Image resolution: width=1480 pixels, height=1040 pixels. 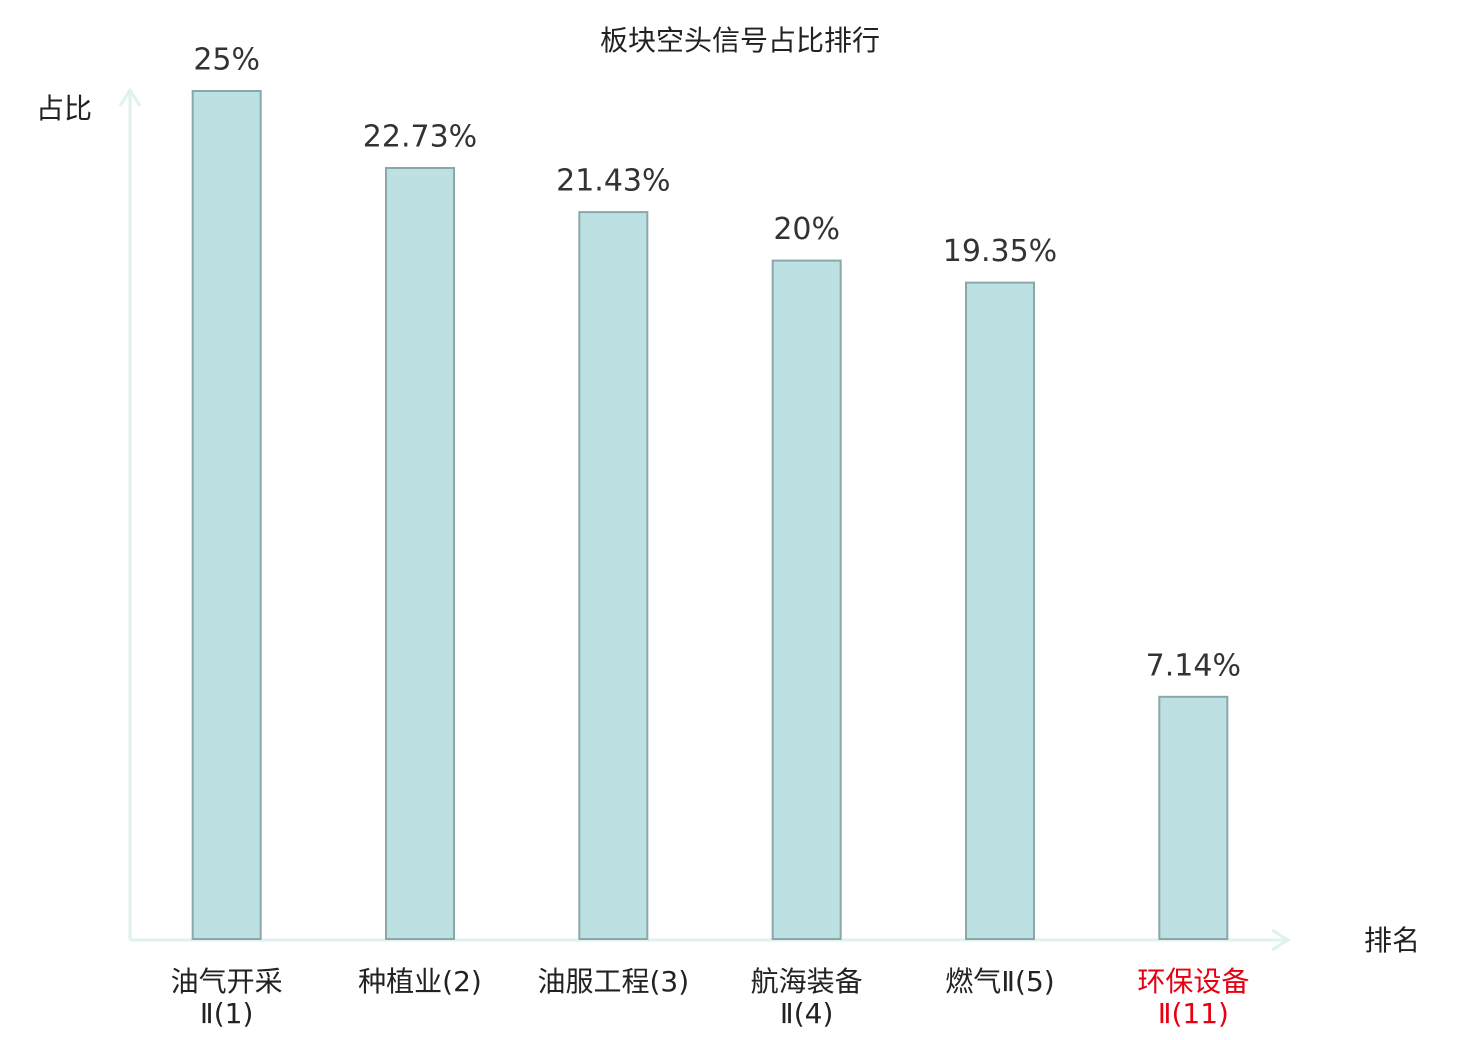 What do you see at coordinates (1193, 997) in the screenshot?
I see `x-tick-label: 环保设备 Ⅱ(11)` at bounding box center [1193, 997].